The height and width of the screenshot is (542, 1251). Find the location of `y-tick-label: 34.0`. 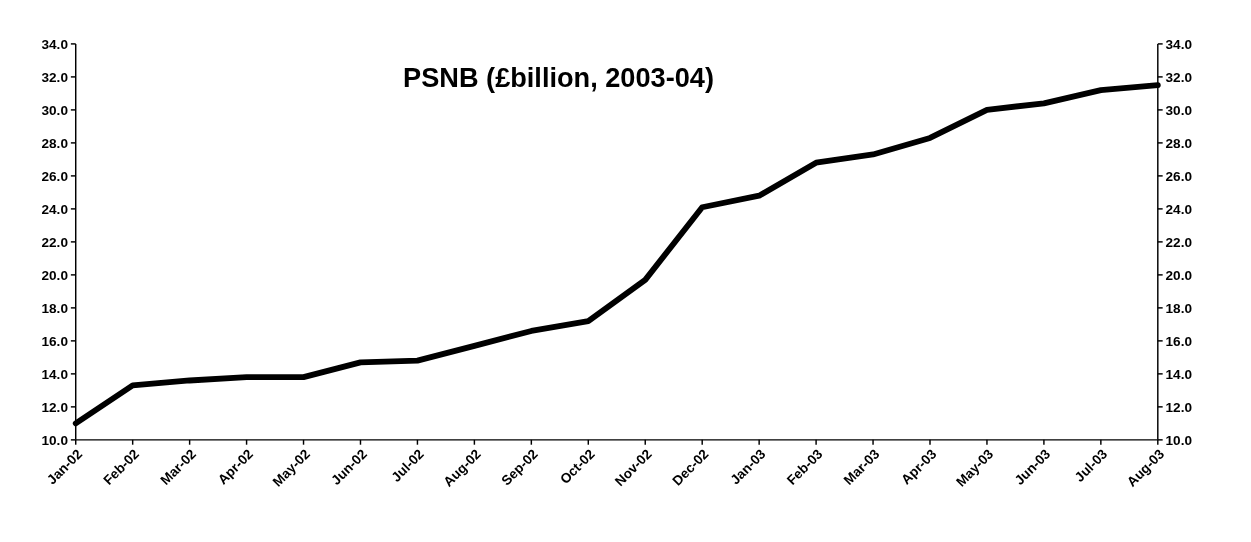

y-tick-label: 34.0 is located at coordinates (54, 44).